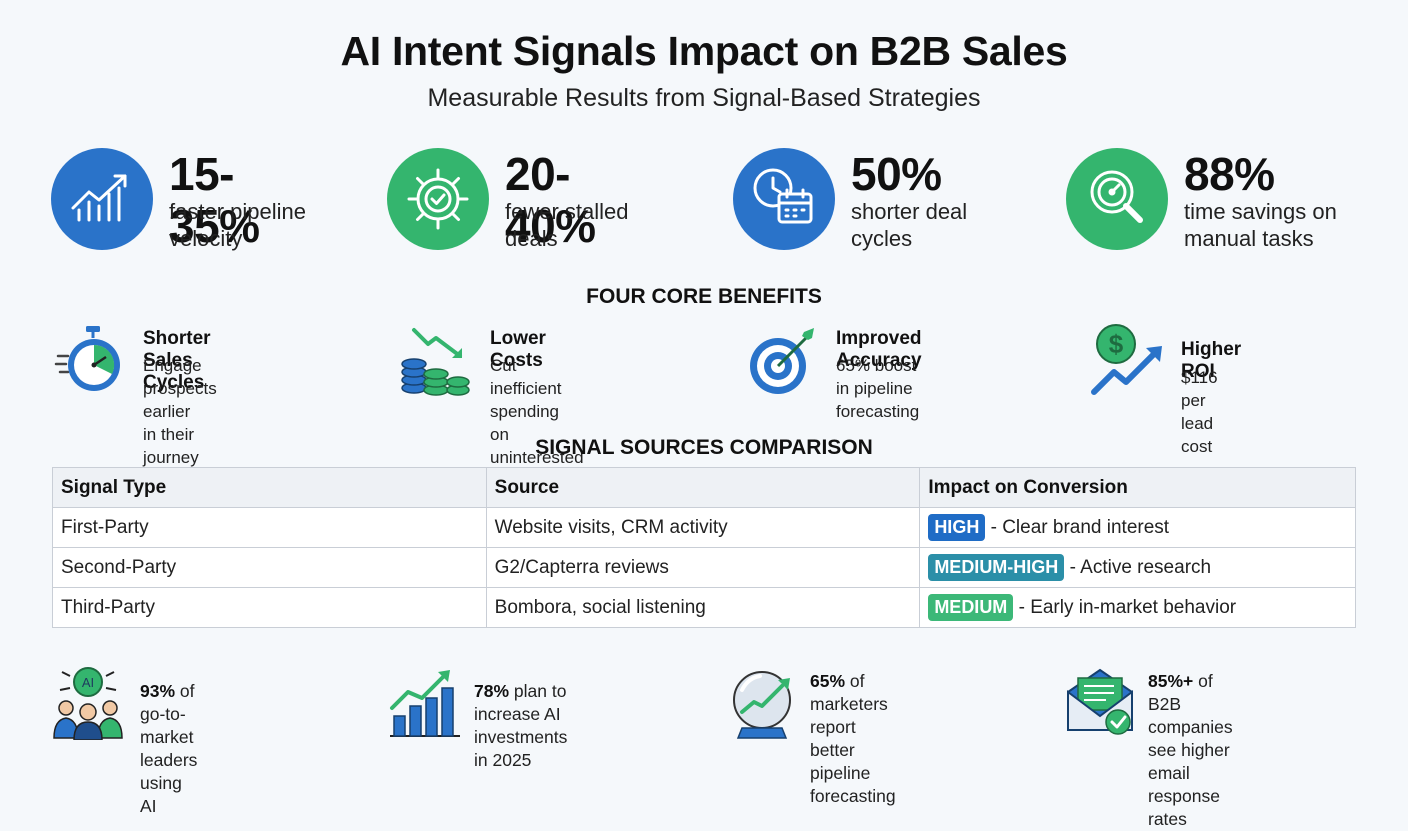 The image size is (1408, 831). I want to click on target-icon, so click(782, 361).